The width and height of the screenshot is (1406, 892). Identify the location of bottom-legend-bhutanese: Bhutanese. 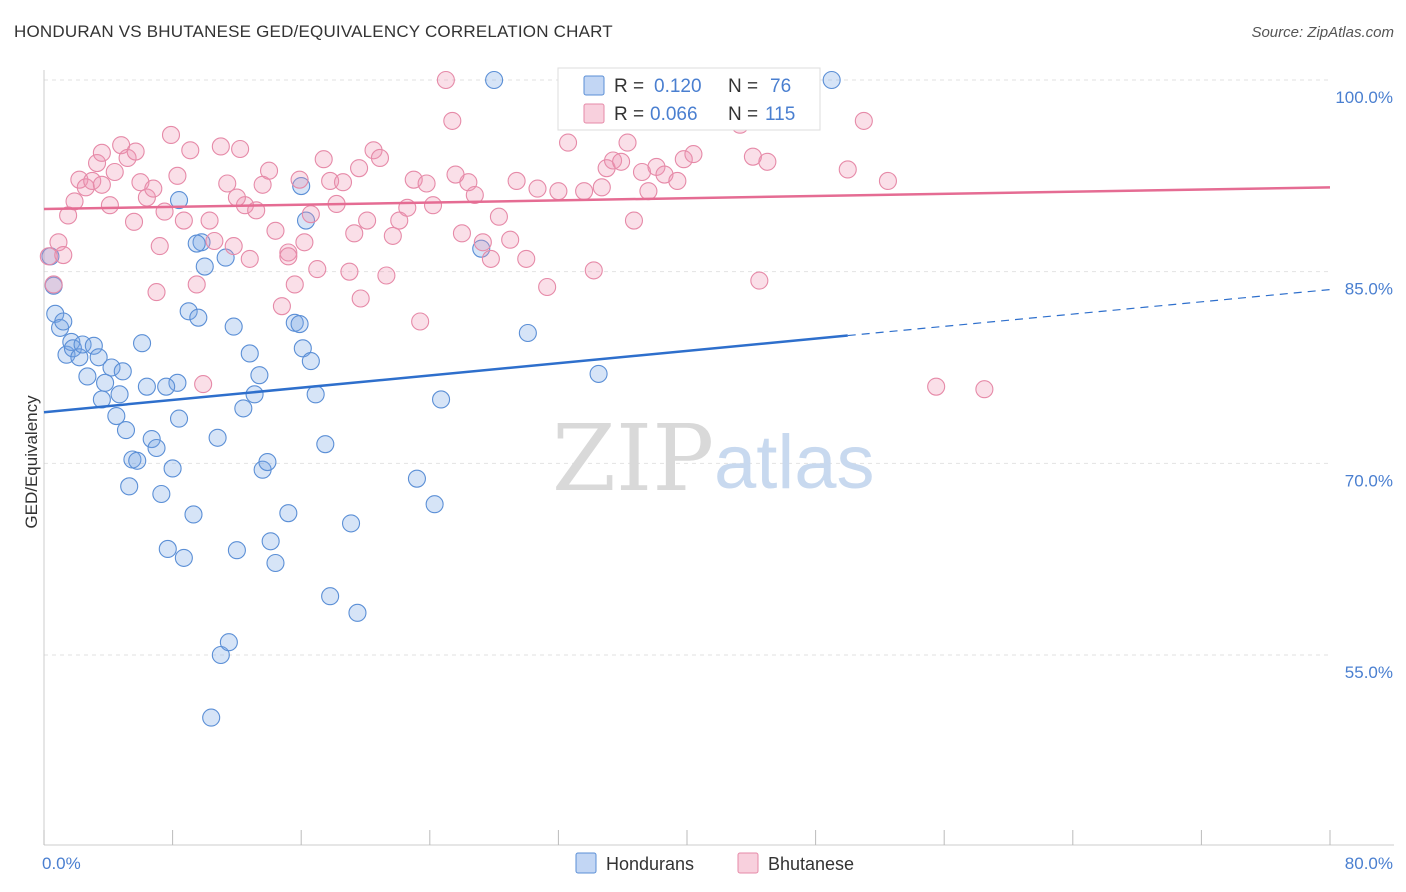
(811, 864).